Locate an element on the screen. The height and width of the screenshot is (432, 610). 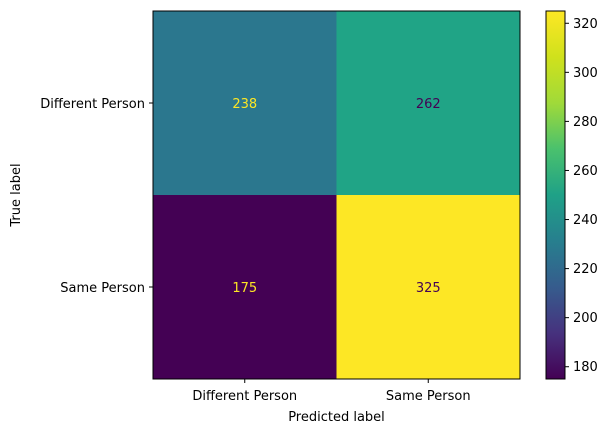
cell-value-label: 238 is located at coordinates (244, 104).